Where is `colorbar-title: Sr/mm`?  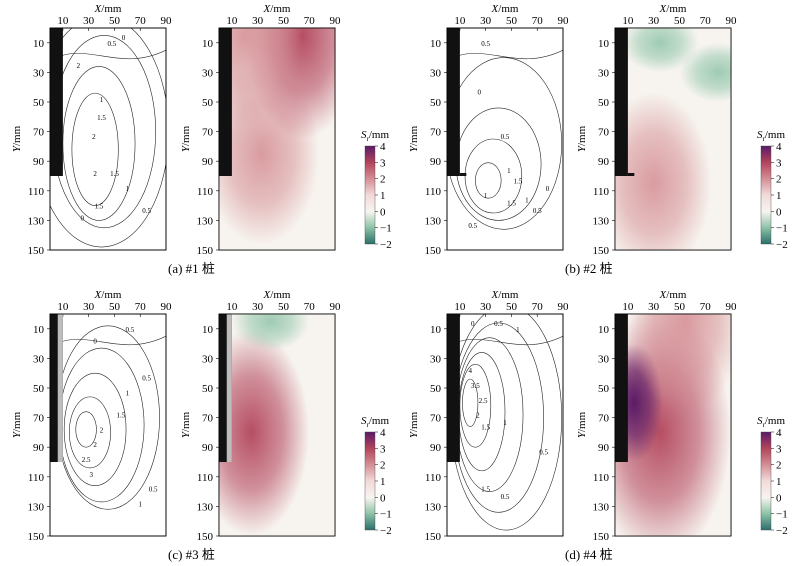
colorbar-title: Sr/mm is located at coordinates (771, 136).